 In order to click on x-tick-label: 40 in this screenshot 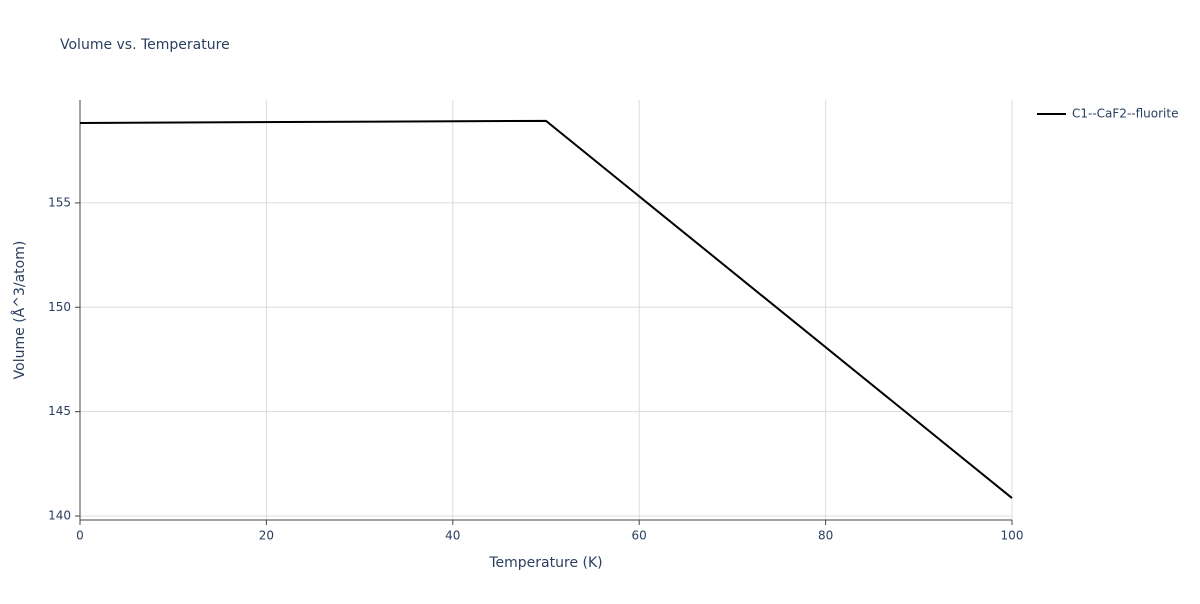, I will do `click(452, 536)`.